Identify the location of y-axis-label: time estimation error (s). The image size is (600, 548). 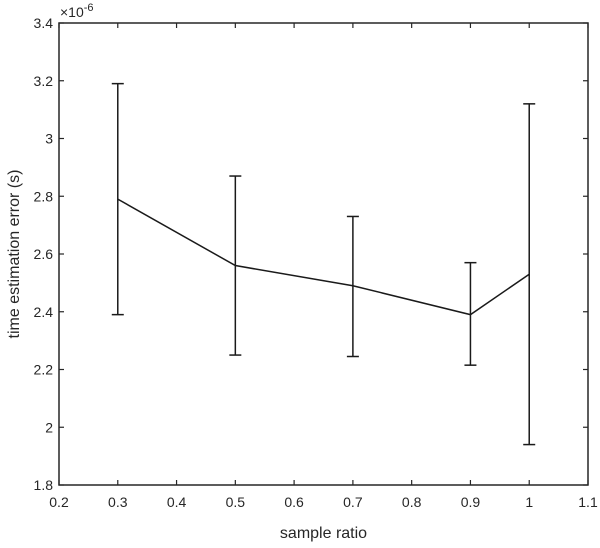
(14, 254).